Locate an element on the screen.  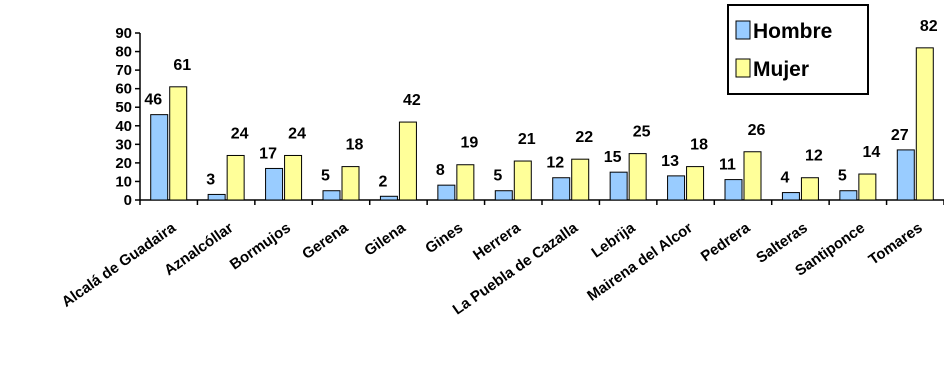
data-label-hombre: 13 is located at coordinates (670, 161).